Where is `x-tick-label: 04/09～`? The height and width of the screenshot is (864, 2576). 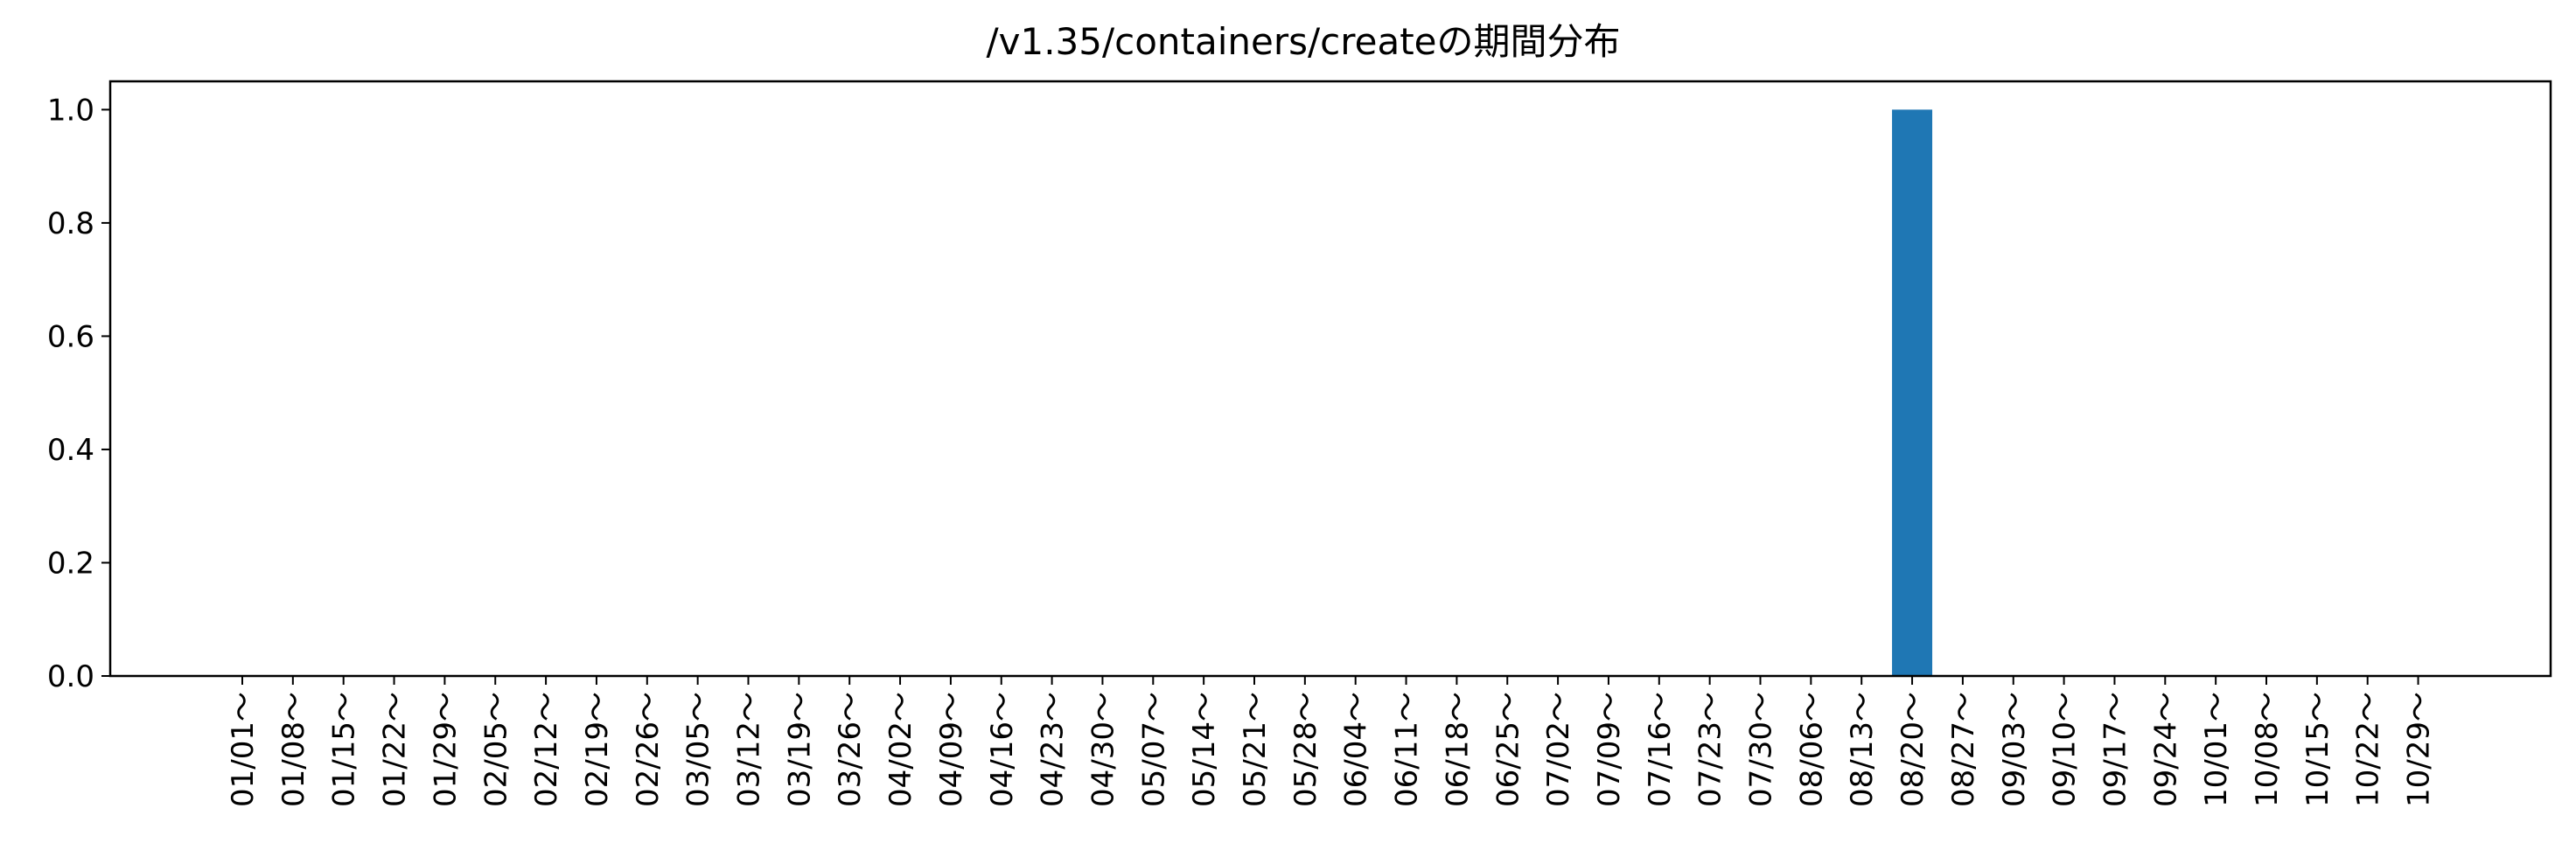 x-tick-label: 04/09～ is located at coordinates (952, 750).